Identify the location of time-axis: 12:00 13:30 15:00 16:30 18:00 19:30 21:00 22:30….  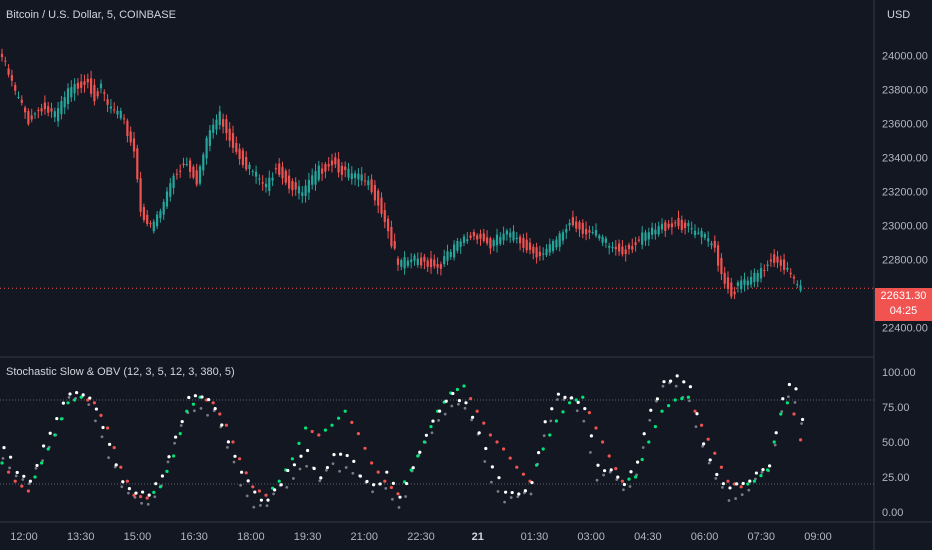
(421, 537).